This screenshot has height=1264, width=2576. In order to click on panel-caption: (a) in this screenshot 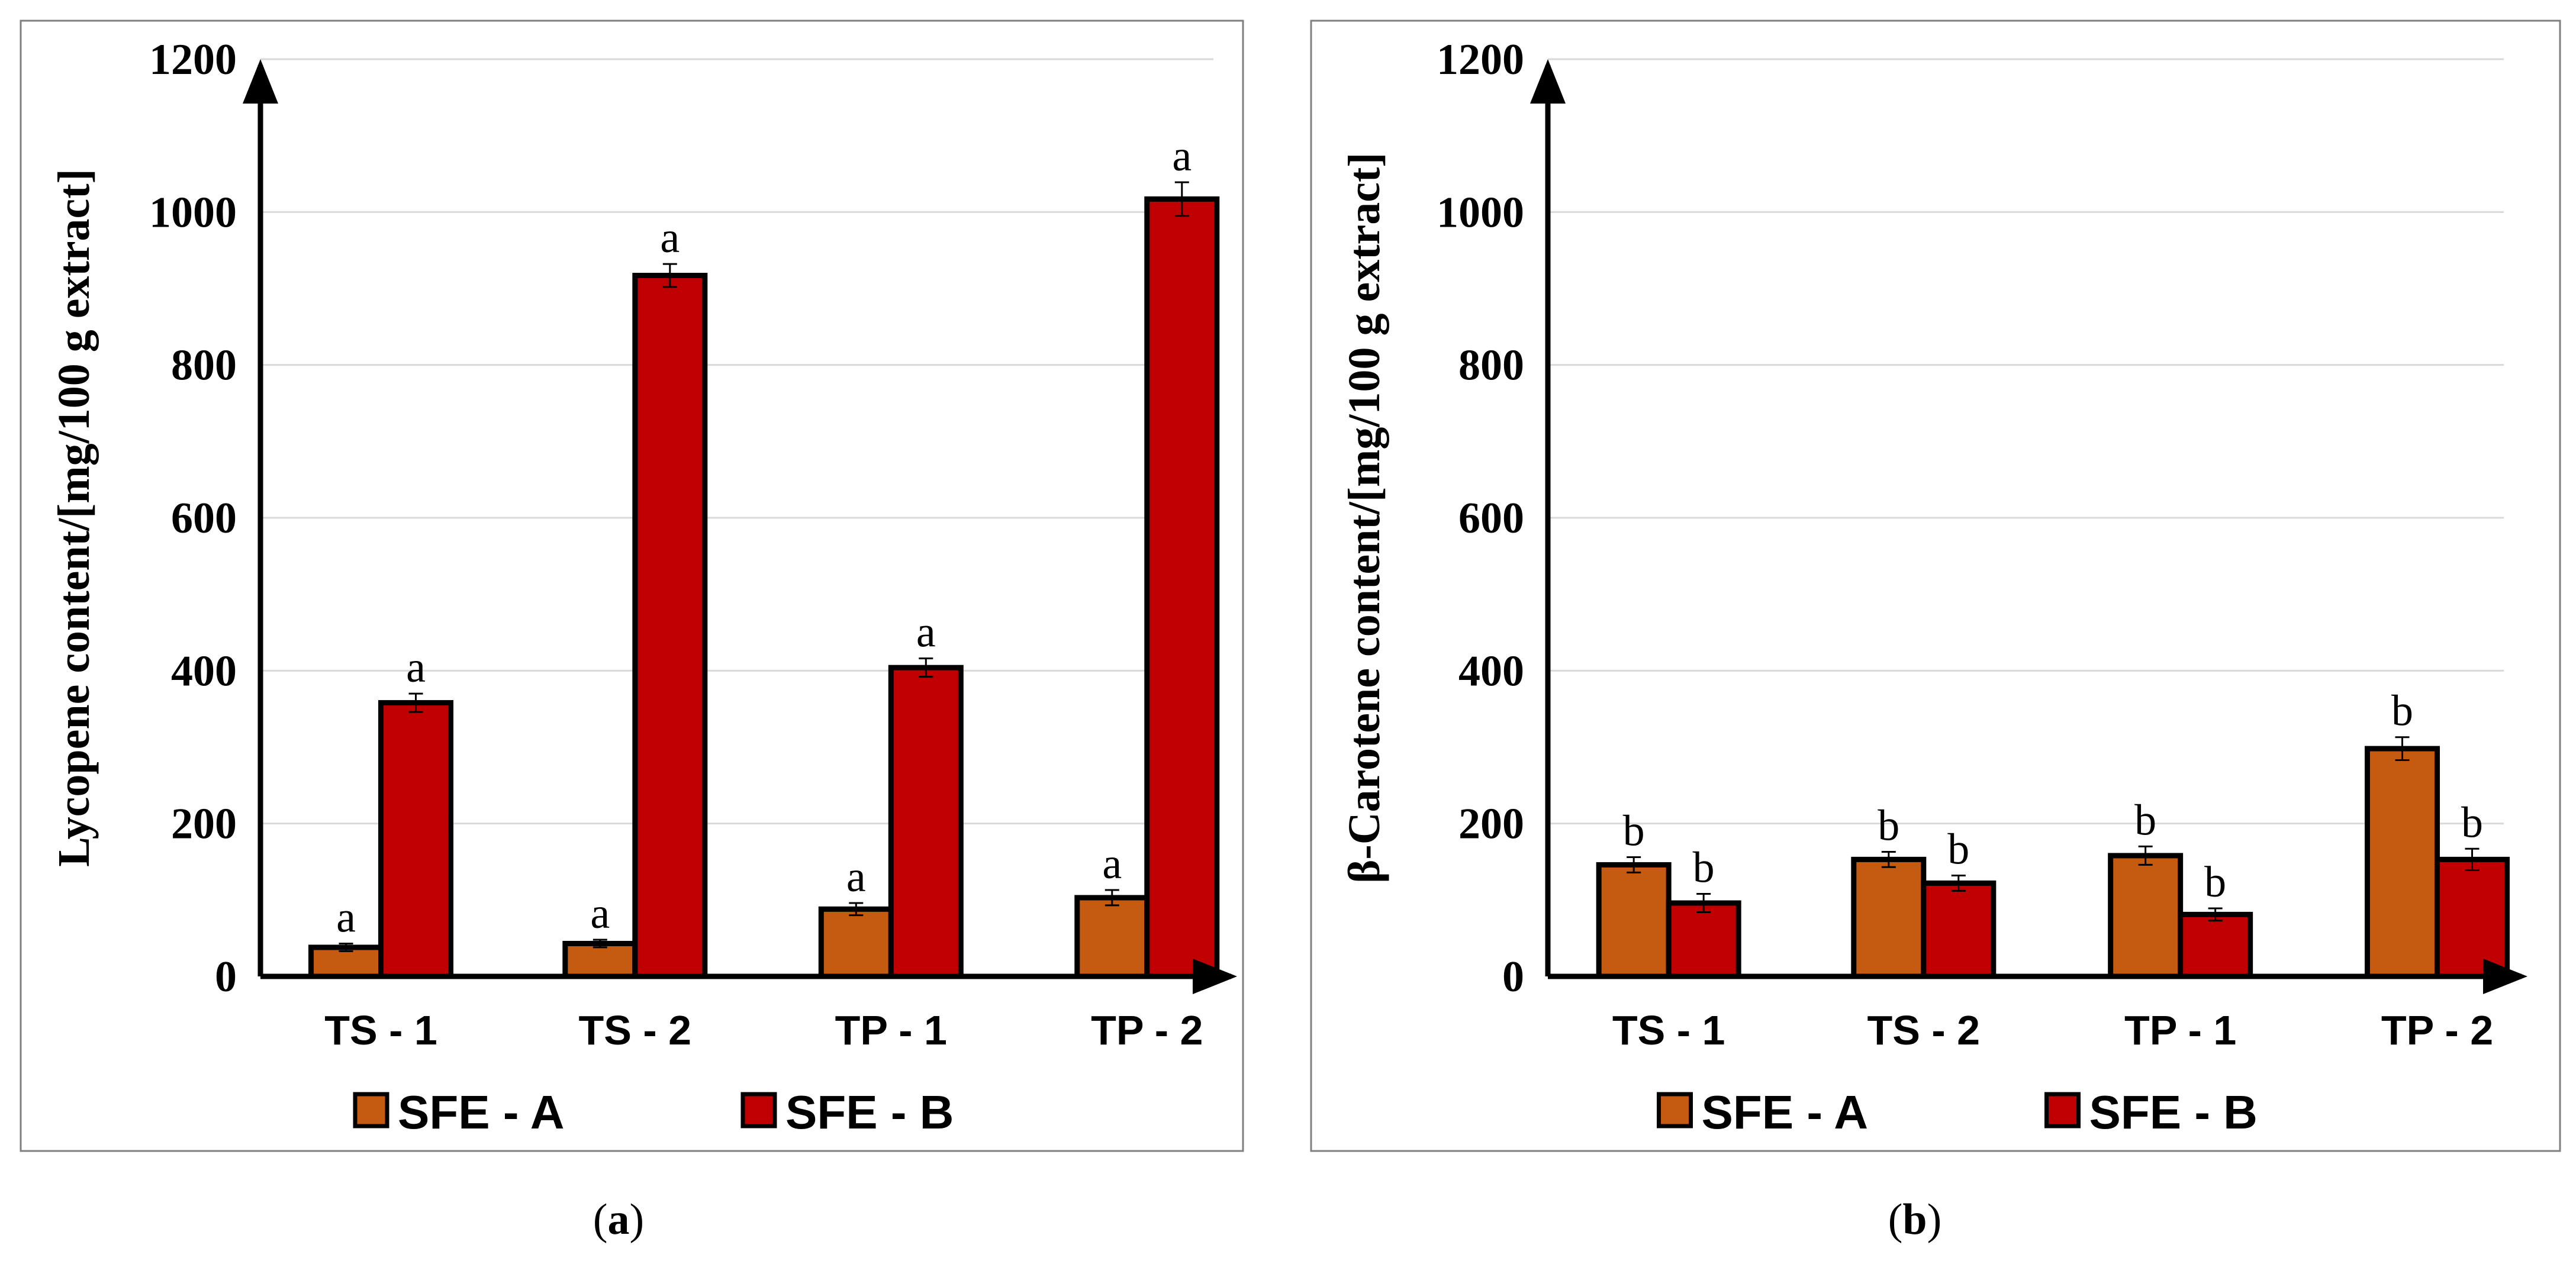, I will do `click(618, 1219)`.